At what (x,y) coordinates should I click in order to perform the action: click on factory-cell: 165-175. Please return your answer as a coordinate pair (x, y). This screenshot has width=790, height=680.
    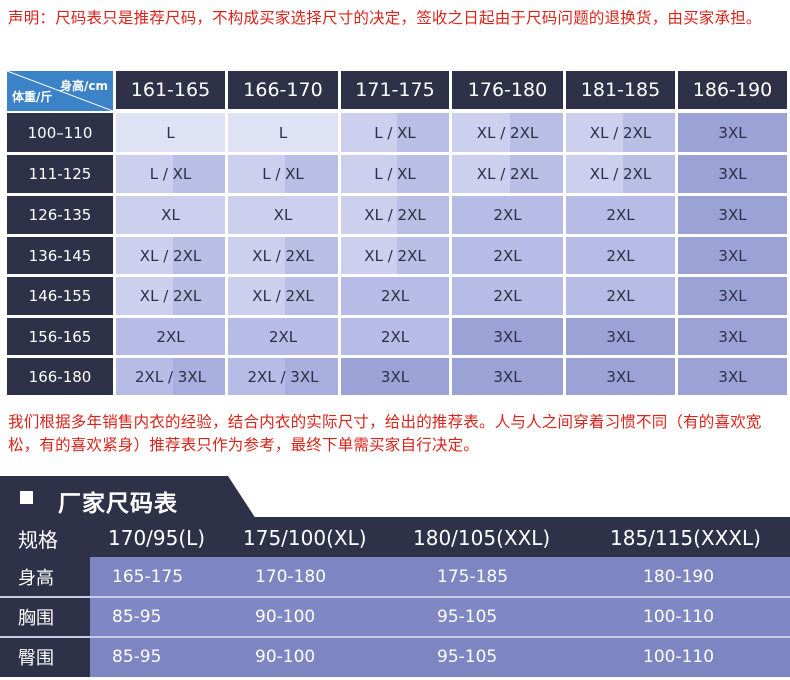
    Looking at the image, I should click on (148, 577).